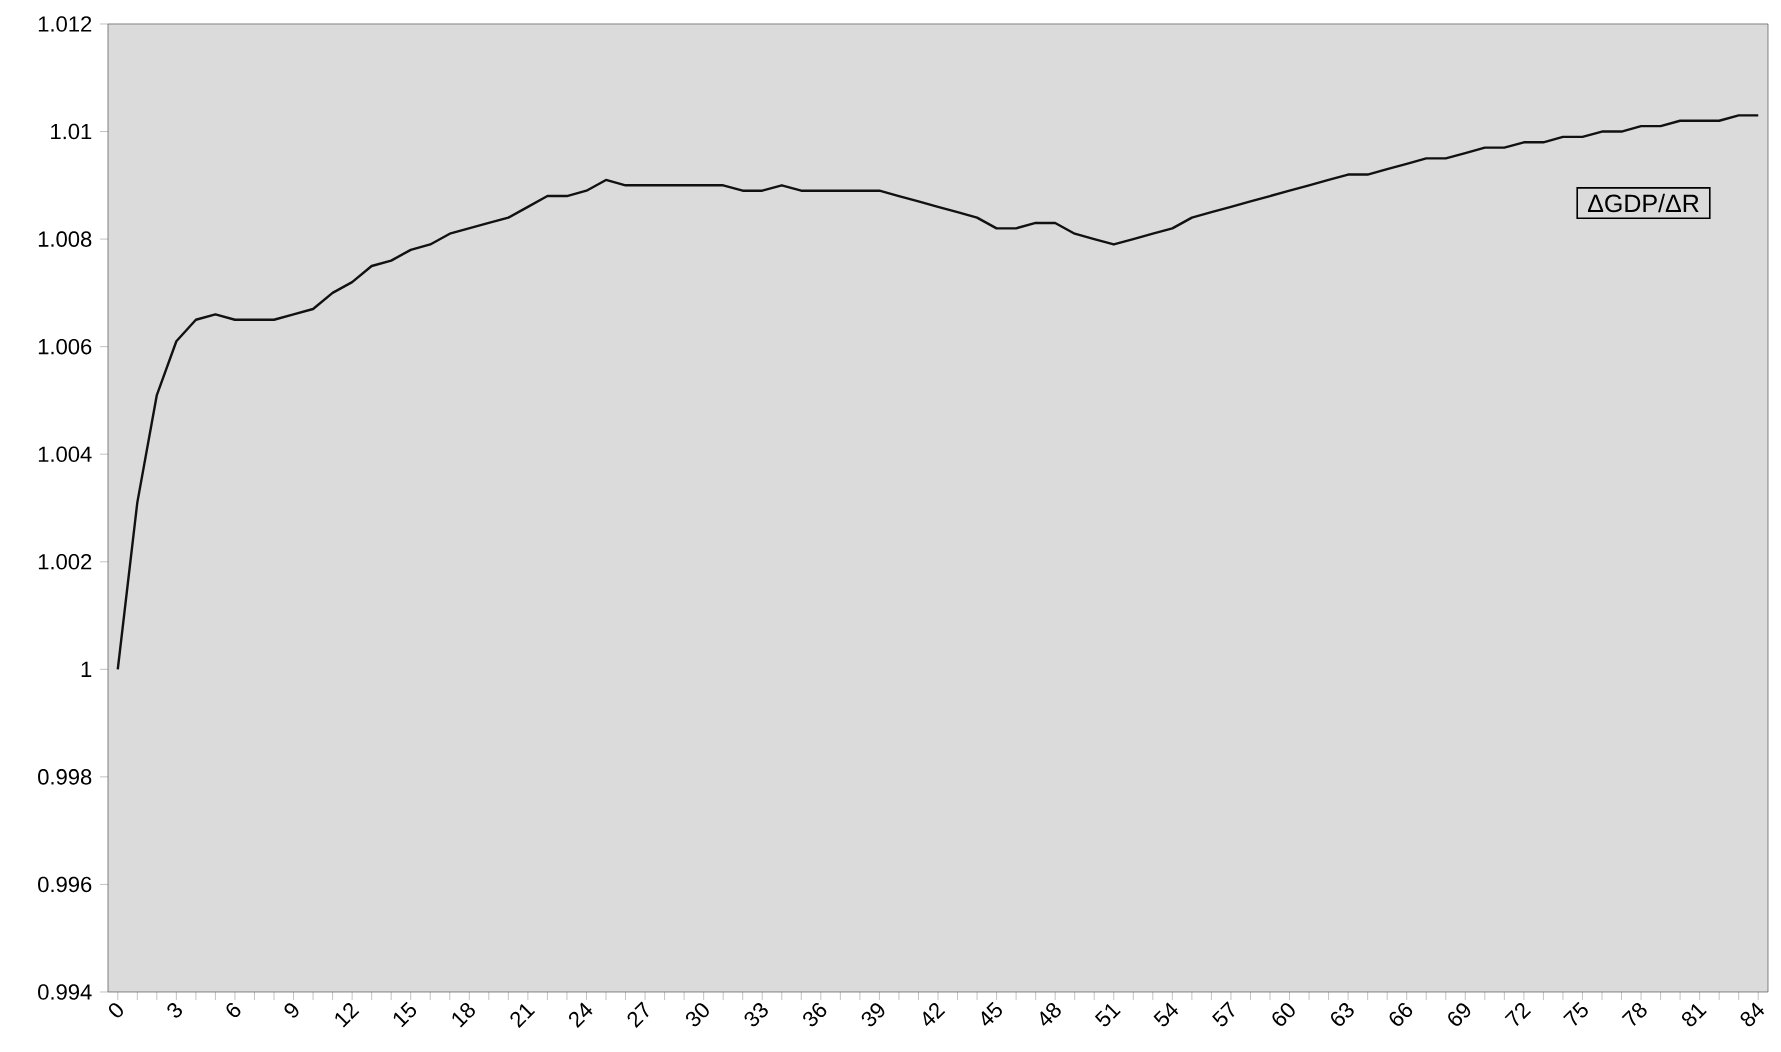 The width and height of the screenshot is (1781, 1052). I want to click on text: ΔGDP/ΔR, so click(1643, 203).